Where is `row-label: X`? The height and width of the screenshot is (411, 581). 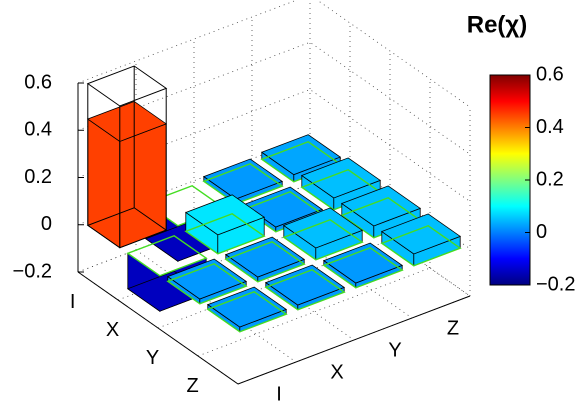 row-label: X is located at coordinates (112, 330).